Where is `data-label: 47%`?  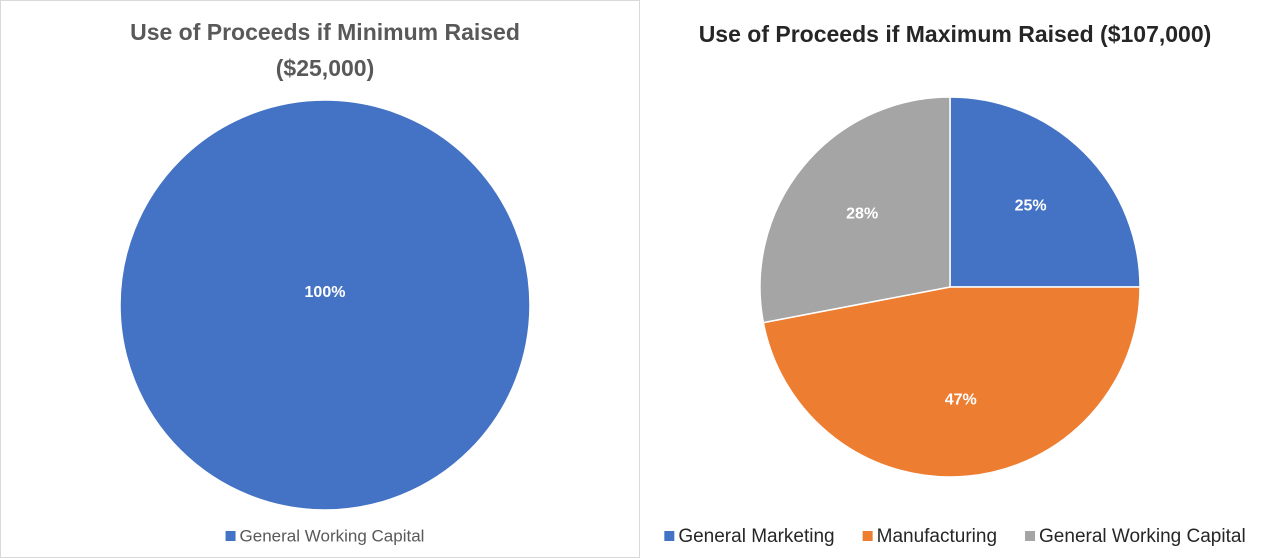
data-label: 47% is located at coordinates (961, 400).